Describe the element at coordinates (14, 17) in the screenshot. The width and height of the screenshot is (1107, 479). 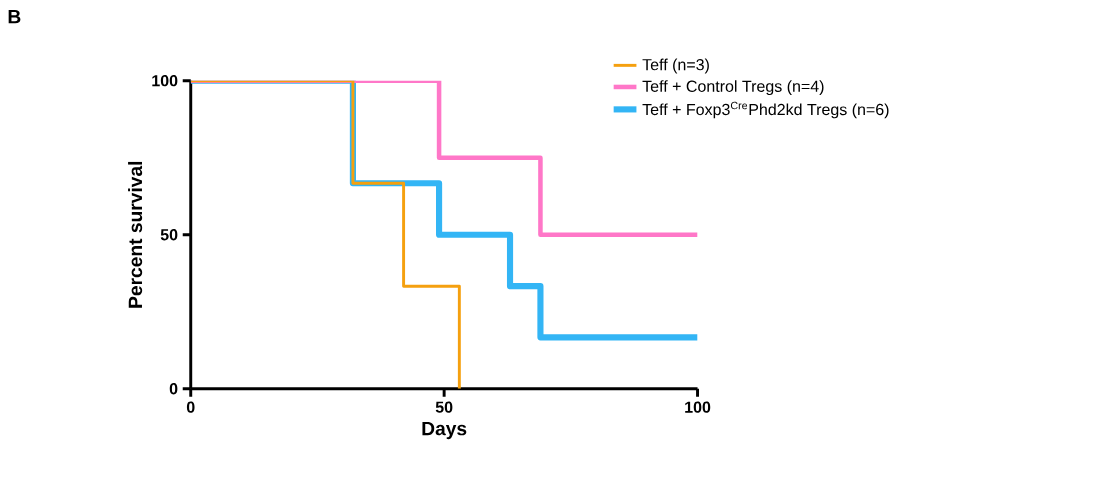
I see `text: B` at that location.